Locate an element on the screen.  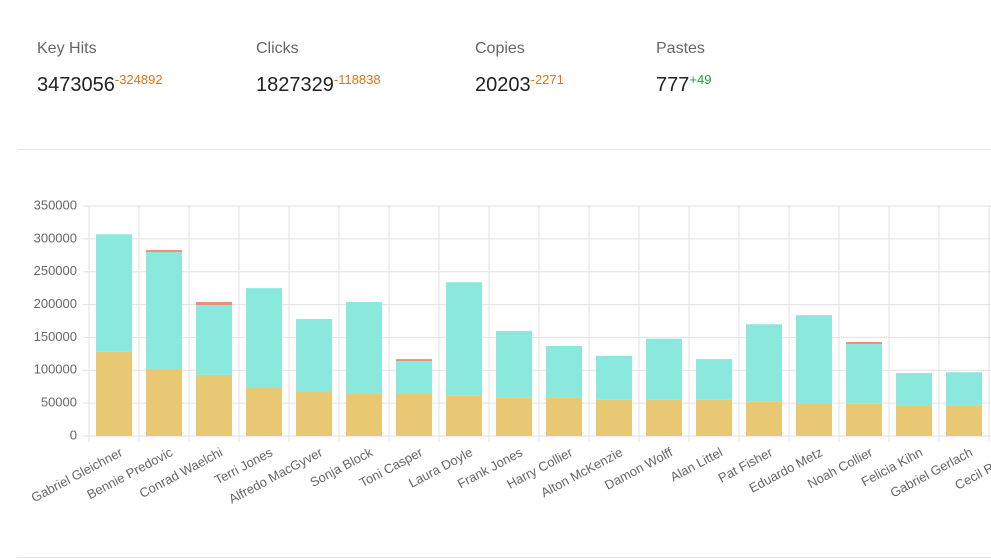
stat-delta: +49 is located at coordinates (700, 79).